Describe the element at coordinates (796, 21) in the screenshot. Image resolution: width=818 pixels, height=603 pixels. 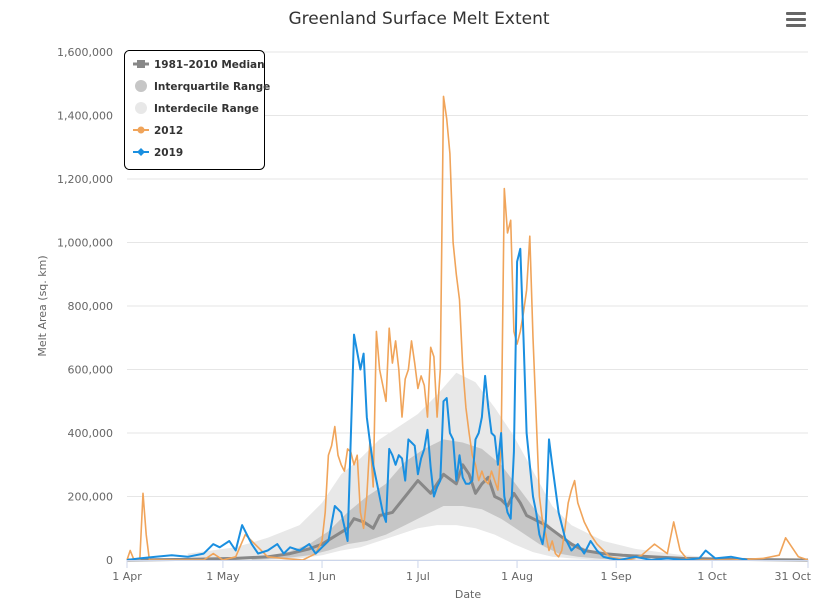
I see `hamburger-menu-icon` at that location.